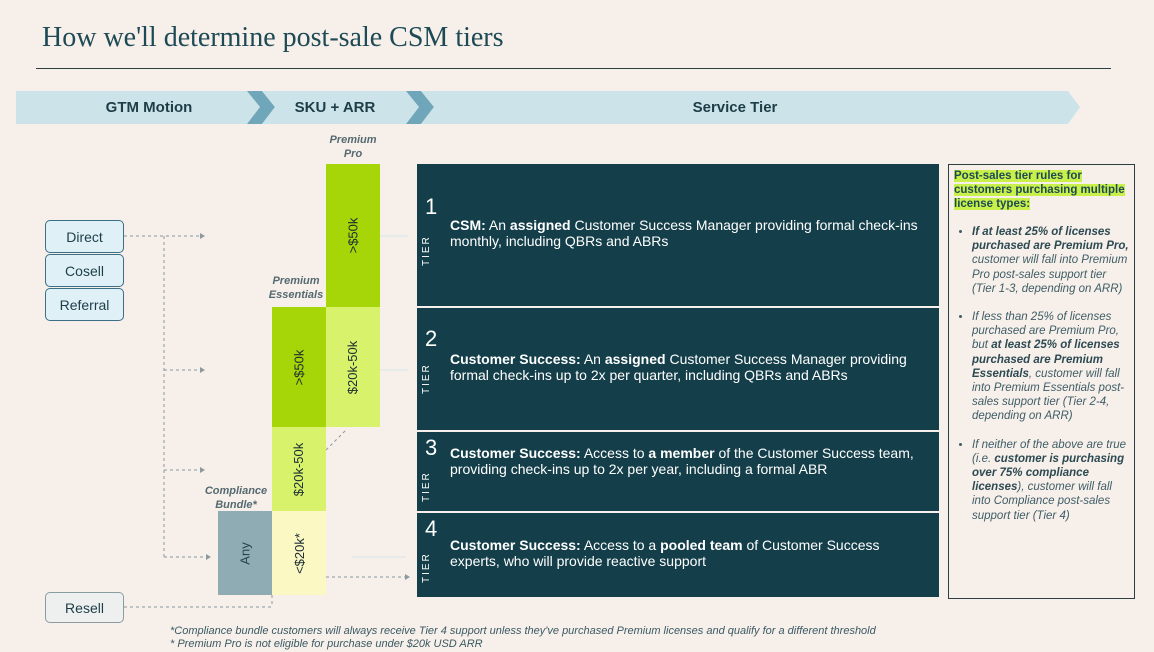  I want to click on motion-resell: Resell, so click(84, 607).